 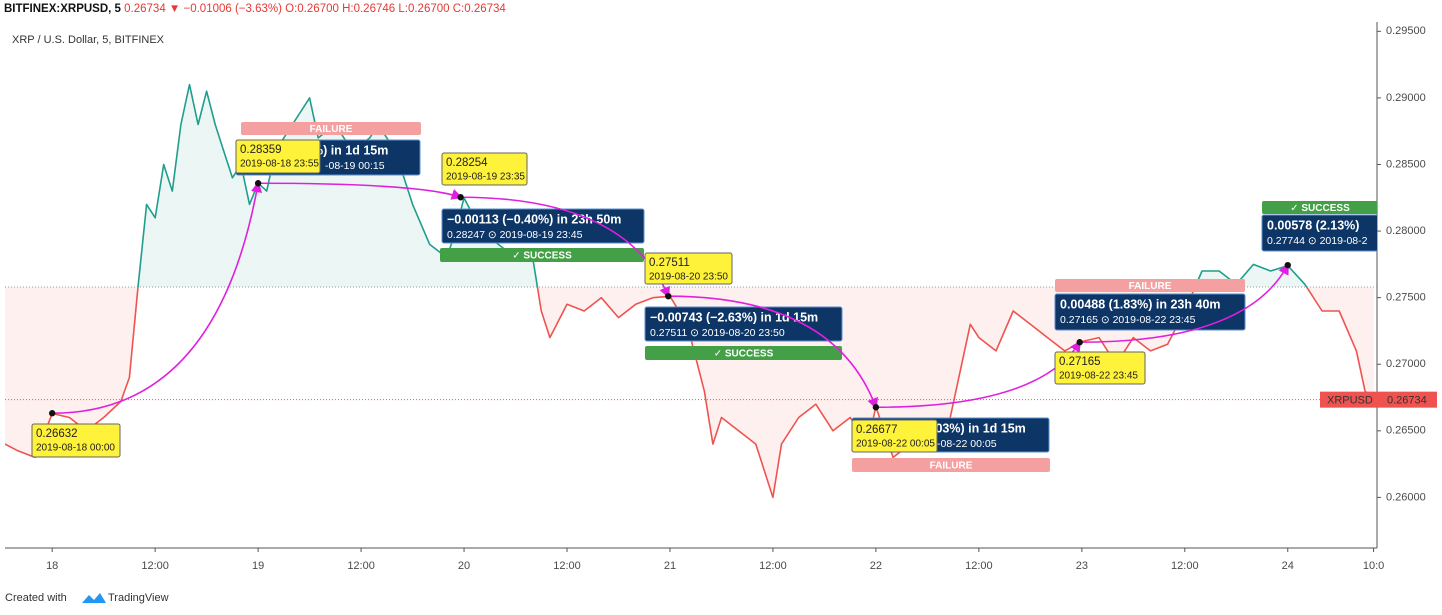 I want to click on close: C:0.26734, so click(x=480, y=9).